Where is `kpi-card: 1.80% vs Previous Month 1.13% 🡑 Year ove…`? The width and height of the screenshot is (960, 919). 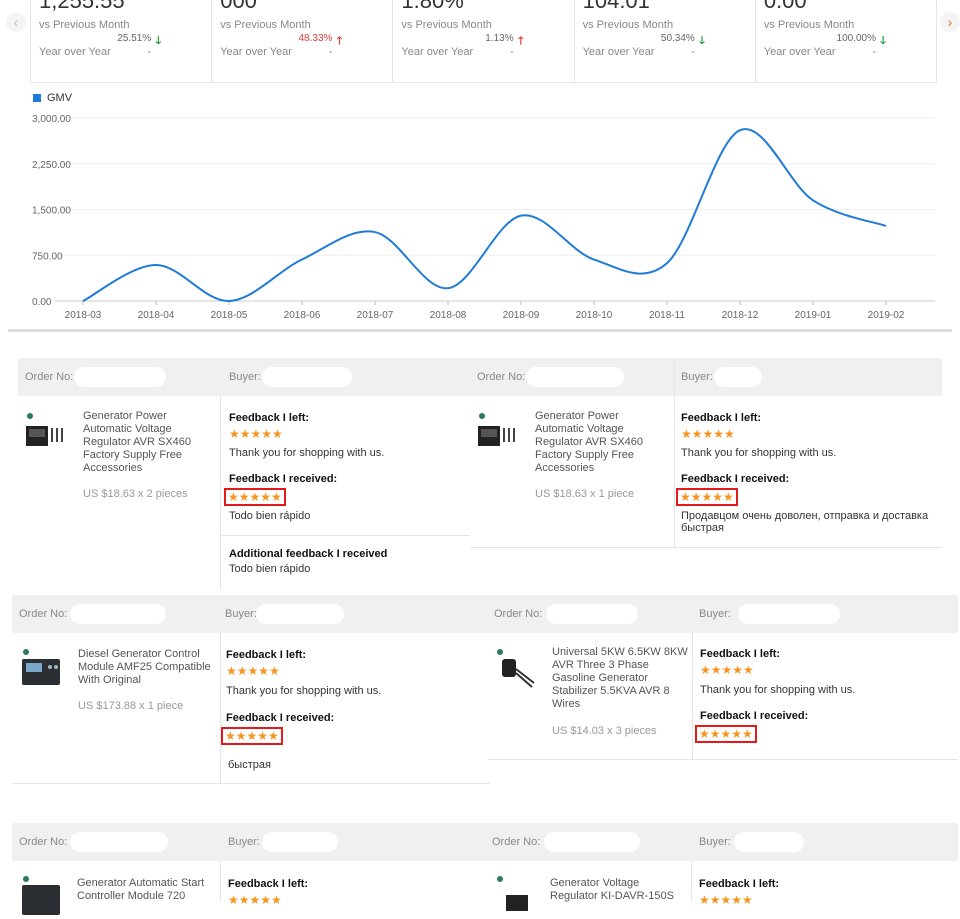 kpi-card: 1.80% vs Previous Month 1.13% 🡑 Year ove… is located at coordinates (483, 41).